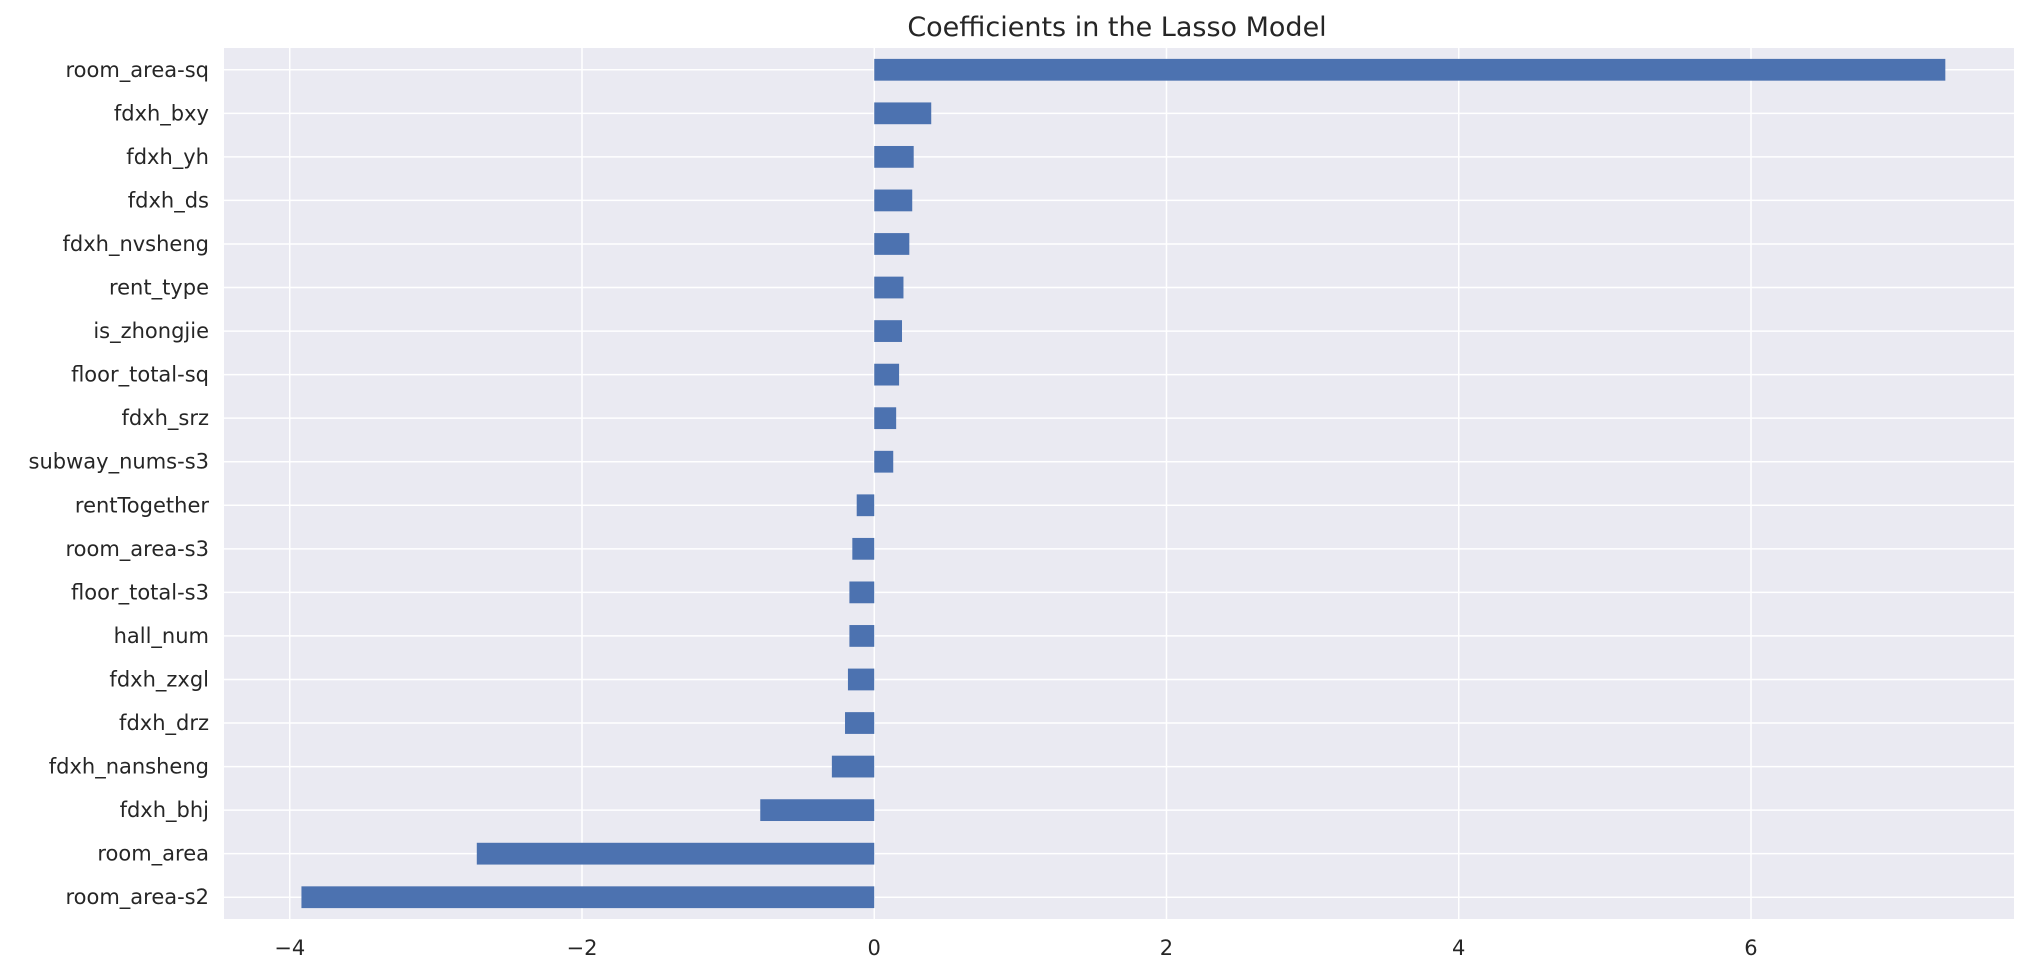  Describe the element at coordinates (893, 200) in the screenshot. I see `bar-fdxh_ds` at that location.